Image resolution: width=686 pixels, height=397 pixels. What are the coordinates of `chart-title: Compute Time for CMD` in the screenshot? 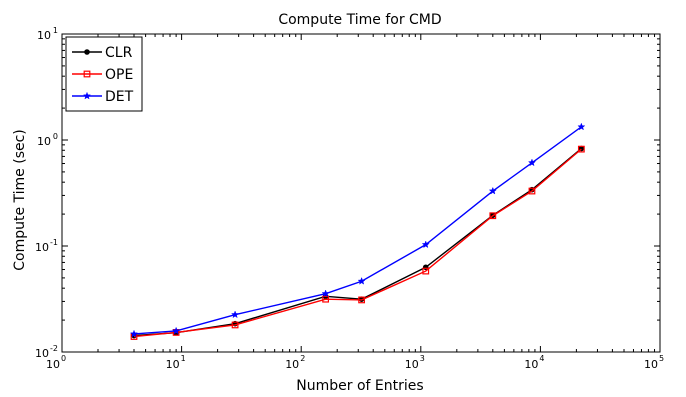 It's located at (359, 20).